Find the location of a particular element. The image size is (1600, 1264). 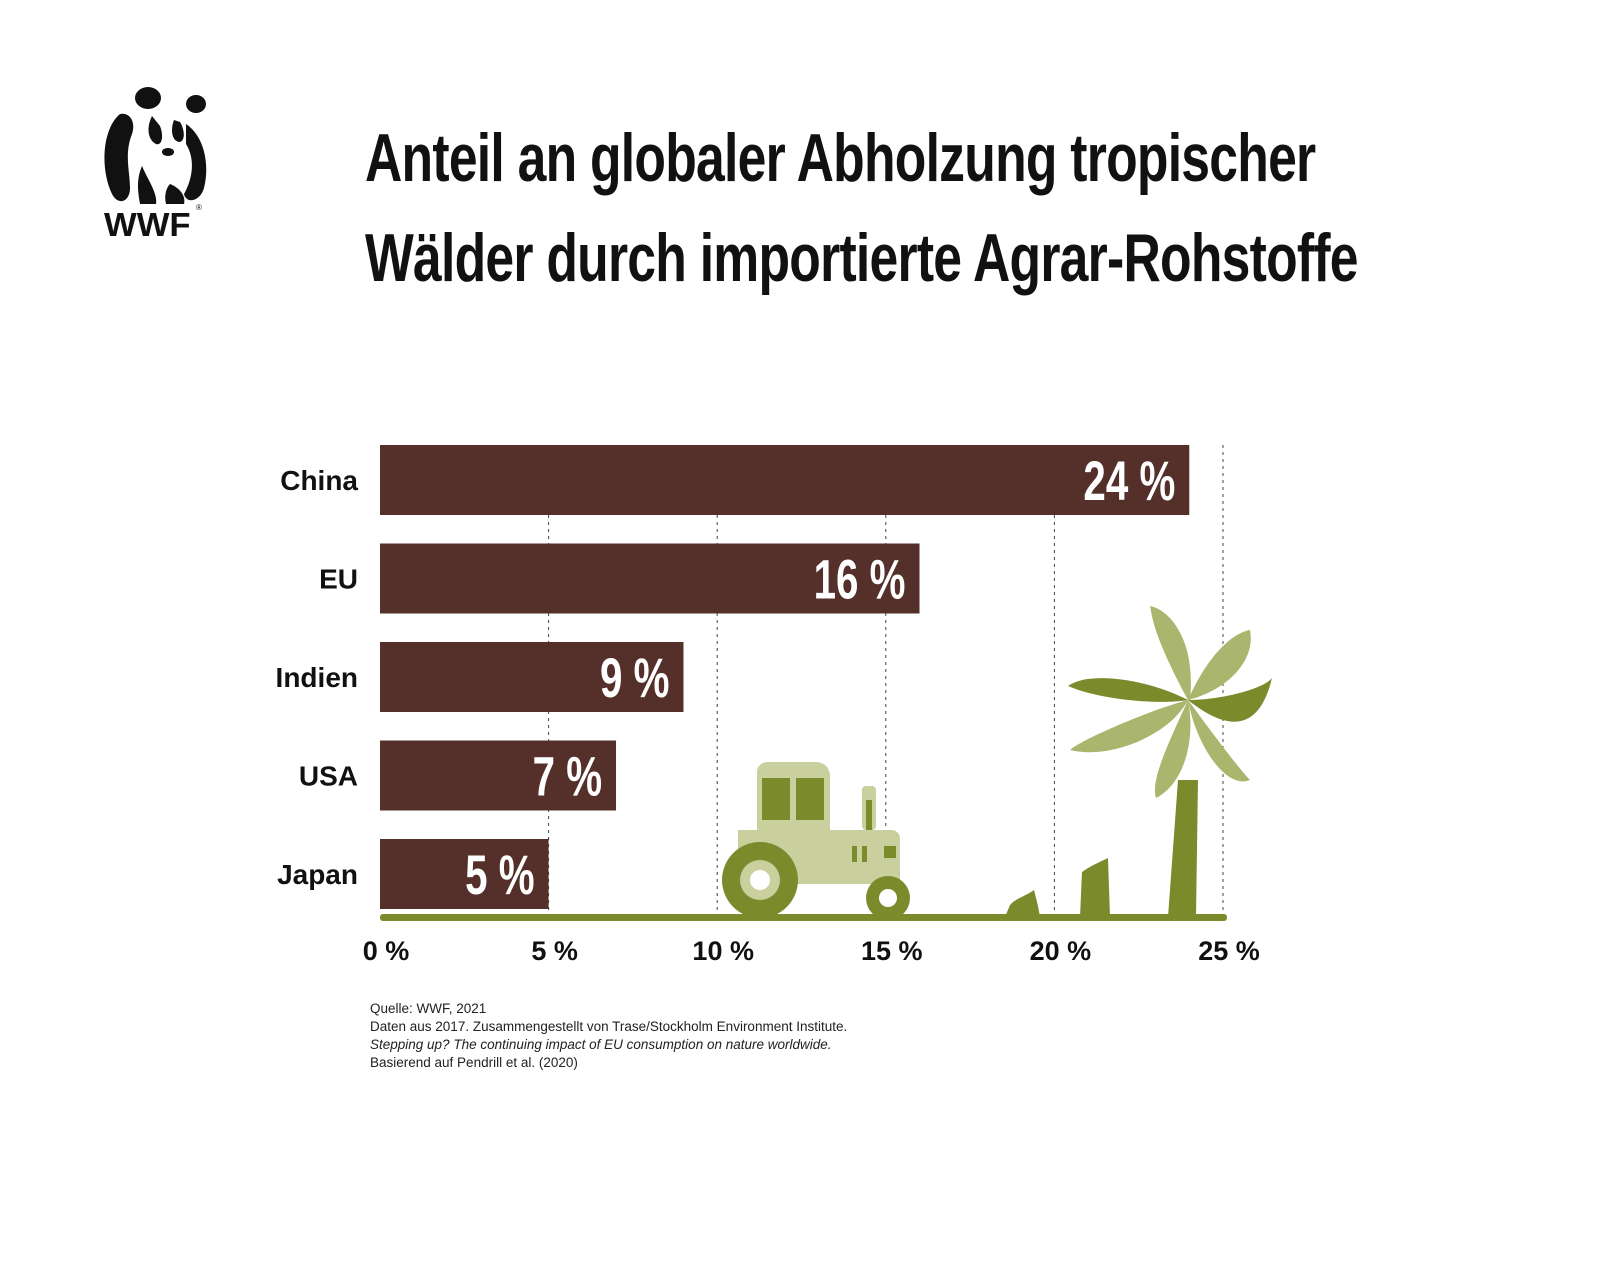

tractor-icon is located at coordinates (816, 841).